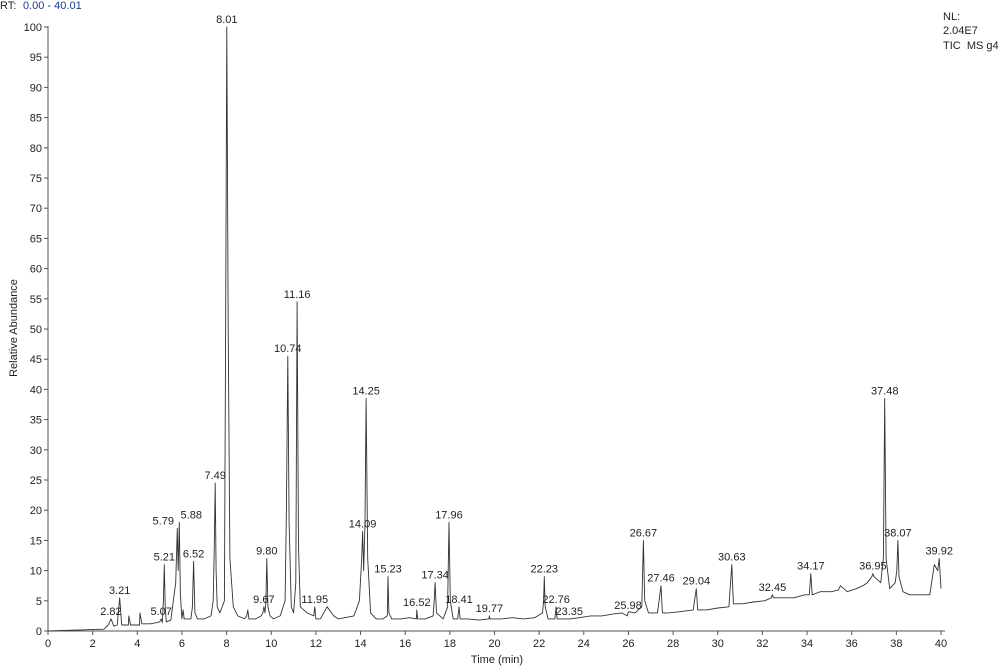 This screenshot has width=1000, height=668. I want to click on y-tick-label: 5, so click(39, 602).